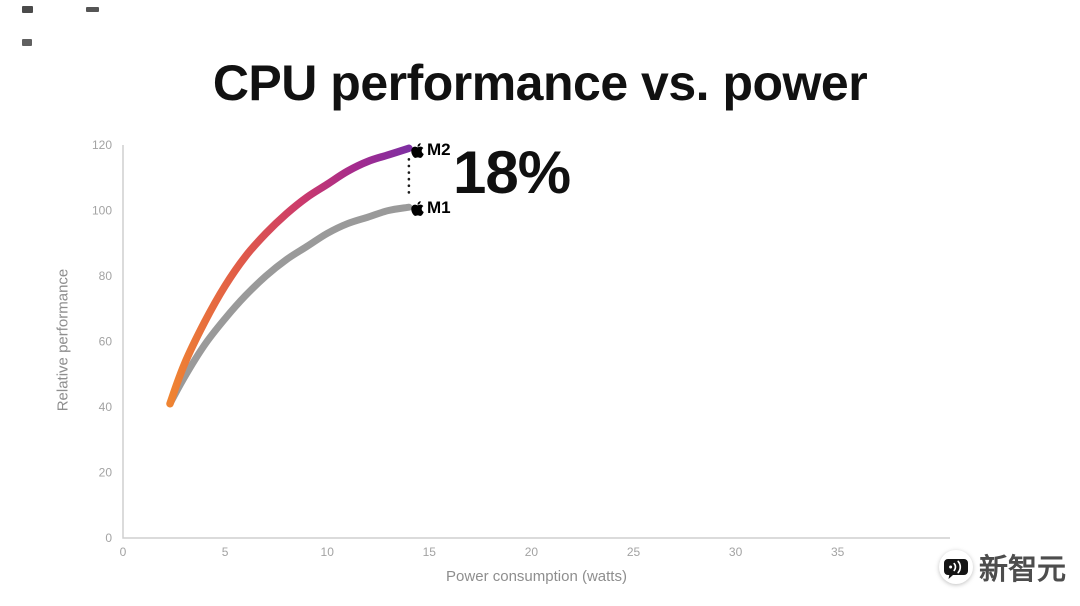  What do you see at coordinates (430, 552) in the screenshot?
I see `x-tick-label: 15` at bounding box center [430, 552].